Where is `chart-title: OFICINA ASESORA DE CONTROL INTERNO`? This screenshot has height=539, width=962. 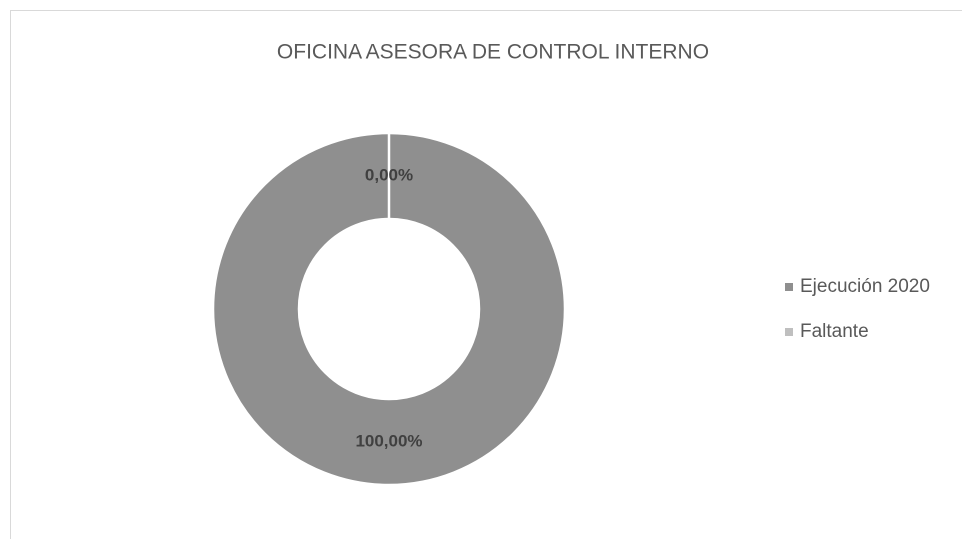
chart-title: OFICINA ASESORA DE CONTROL INTERNO is located at coordinates (493, 52).